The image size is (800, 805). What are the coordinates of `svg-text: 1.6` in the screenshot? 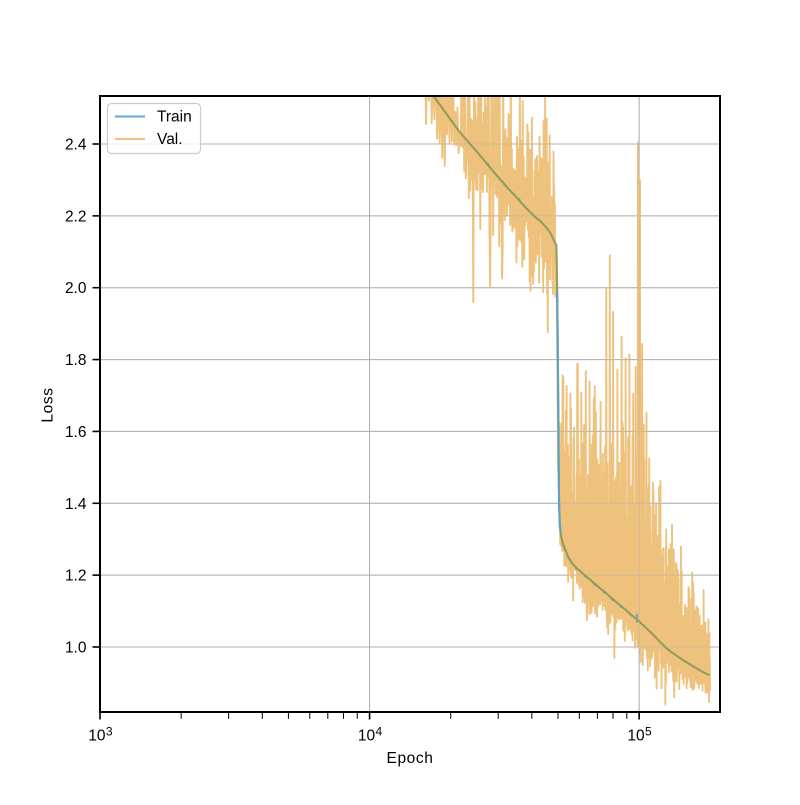 It's located at (76, 432).